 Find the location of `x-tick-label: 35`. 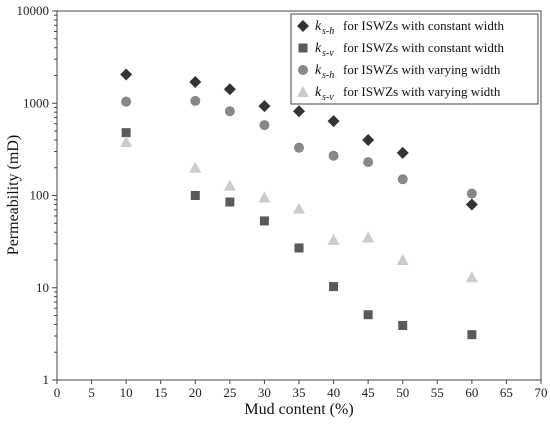

x-tick-label: 35 is located at coordinates (299, 392).